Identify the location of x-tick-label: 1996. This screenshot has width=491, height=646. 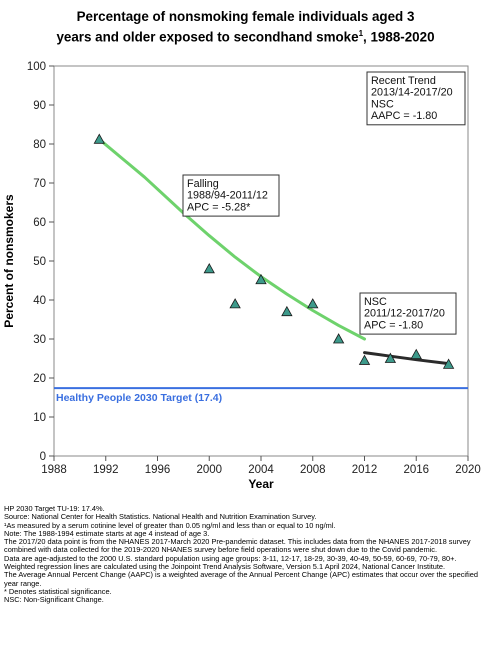
(158, 470).